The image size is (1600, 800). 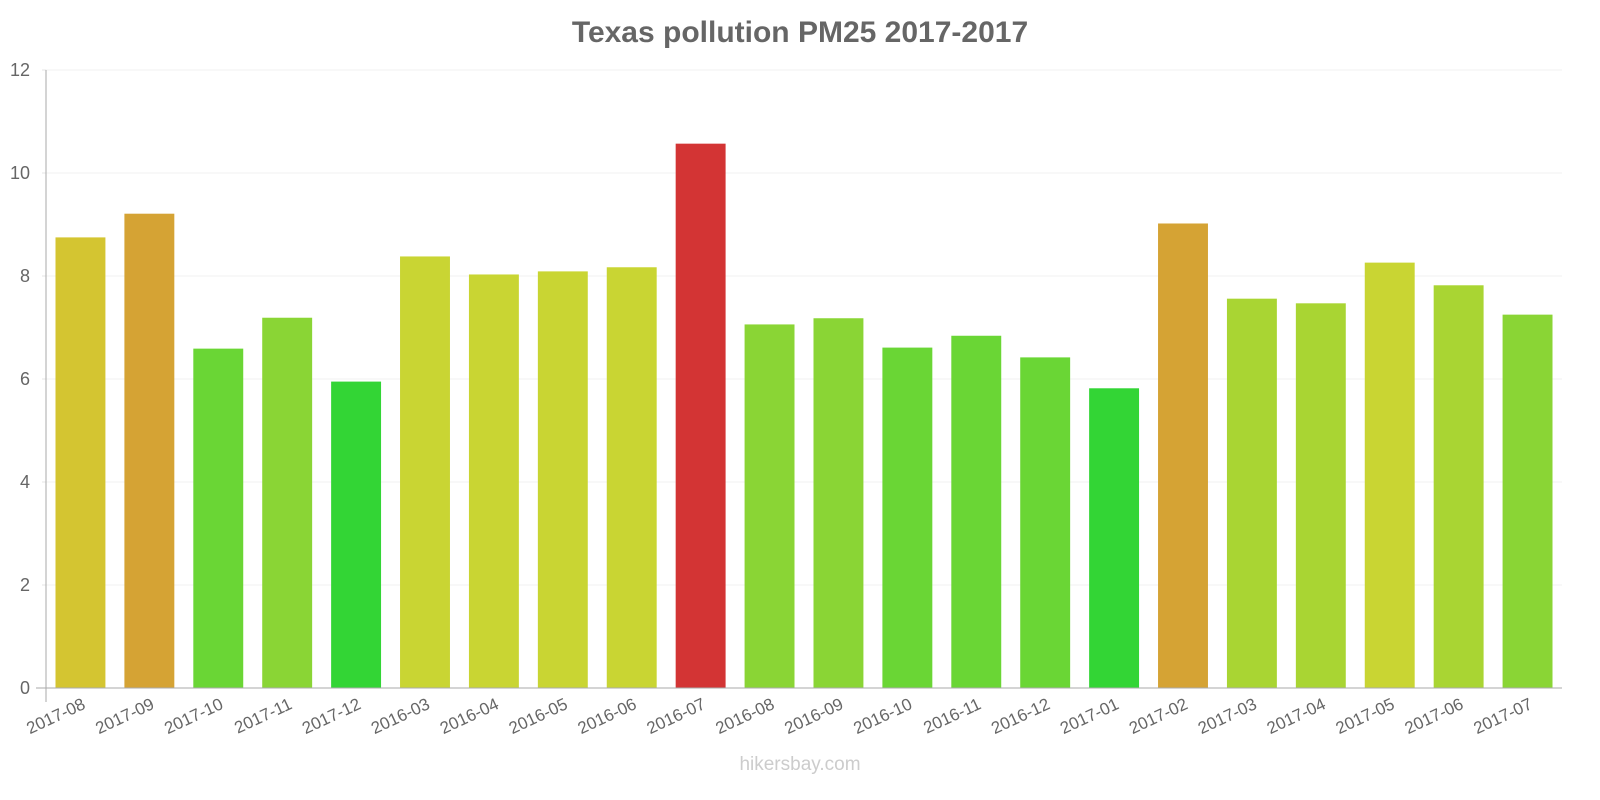 I want to click on x-tick-label: 2017-12, so click(x=331, y=716).